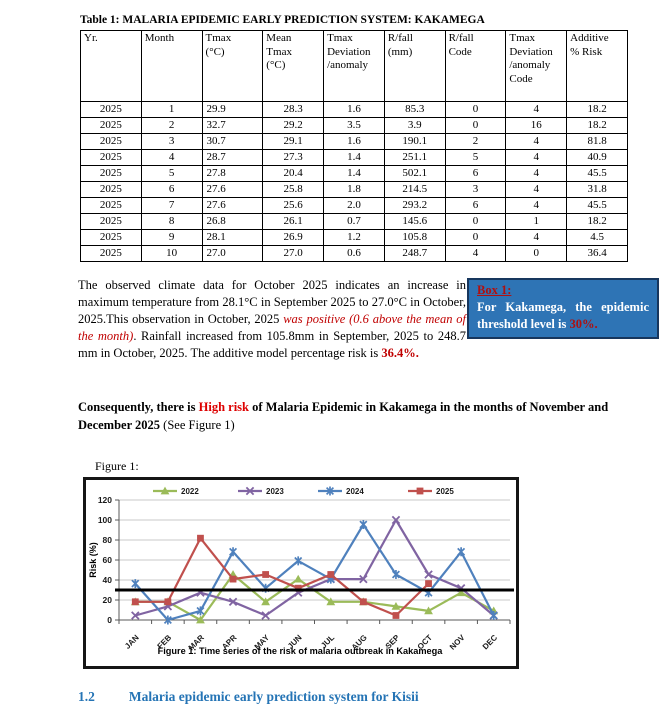 This screenshot has width=670, height=728. Describe the element at coordinates (597, 66) in the screenshot. I see `column-header: Additive % Risk` at that location.